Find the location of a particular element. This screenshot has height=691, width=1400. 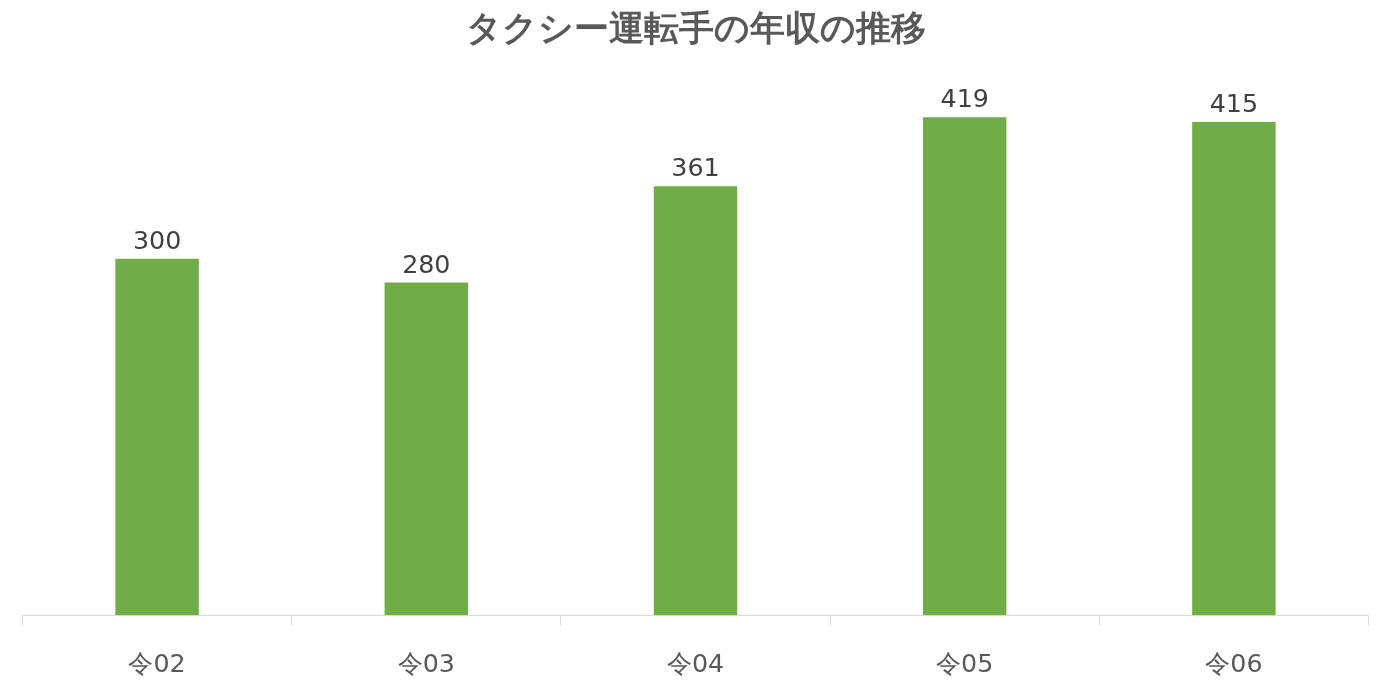

x-tick-label: 令03 is located at coordinates (426, 662).